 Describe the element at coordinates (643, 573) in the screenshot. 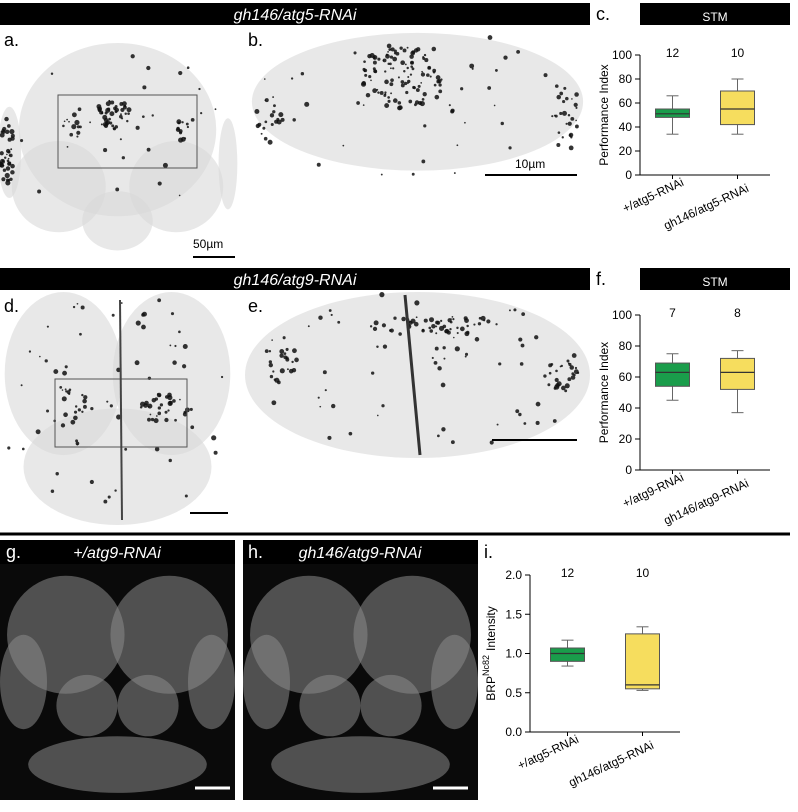

I see `n-label: 10` at that location.